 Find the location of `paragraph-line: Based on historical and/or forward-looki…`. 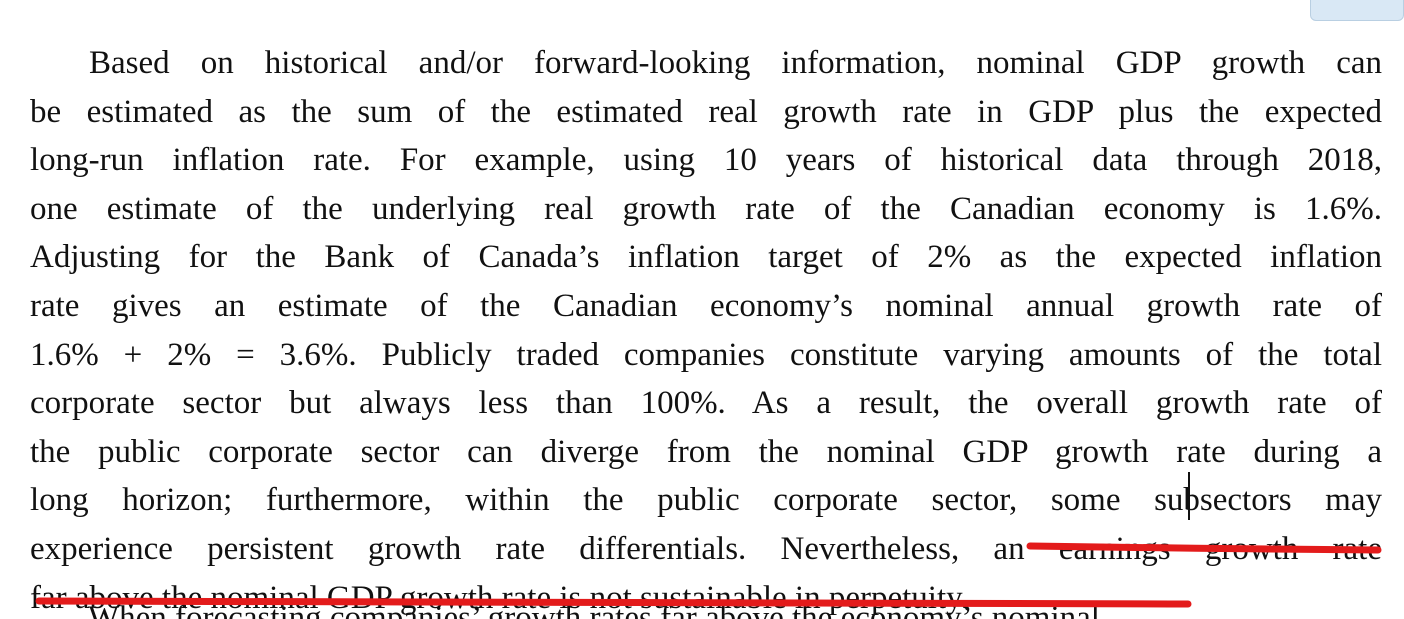

paragraph-line: Based on historical and/or forward-looki… is located at coordinates (735, 63).